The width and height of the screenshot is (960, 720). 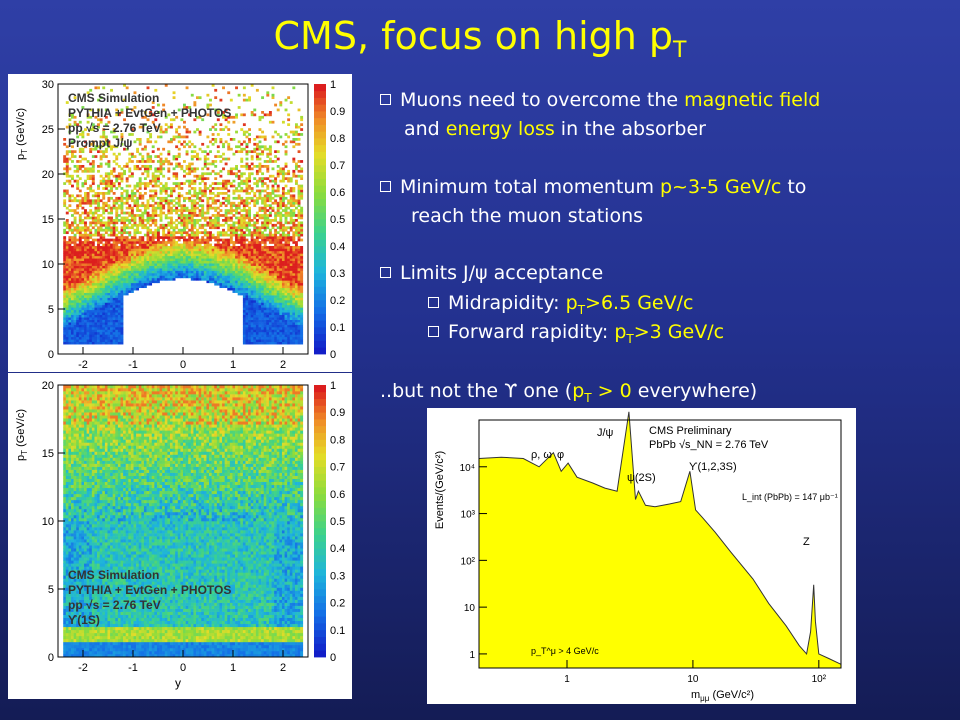 I want to click on colorbar-label: 0.8, so click(x=337, y=440).